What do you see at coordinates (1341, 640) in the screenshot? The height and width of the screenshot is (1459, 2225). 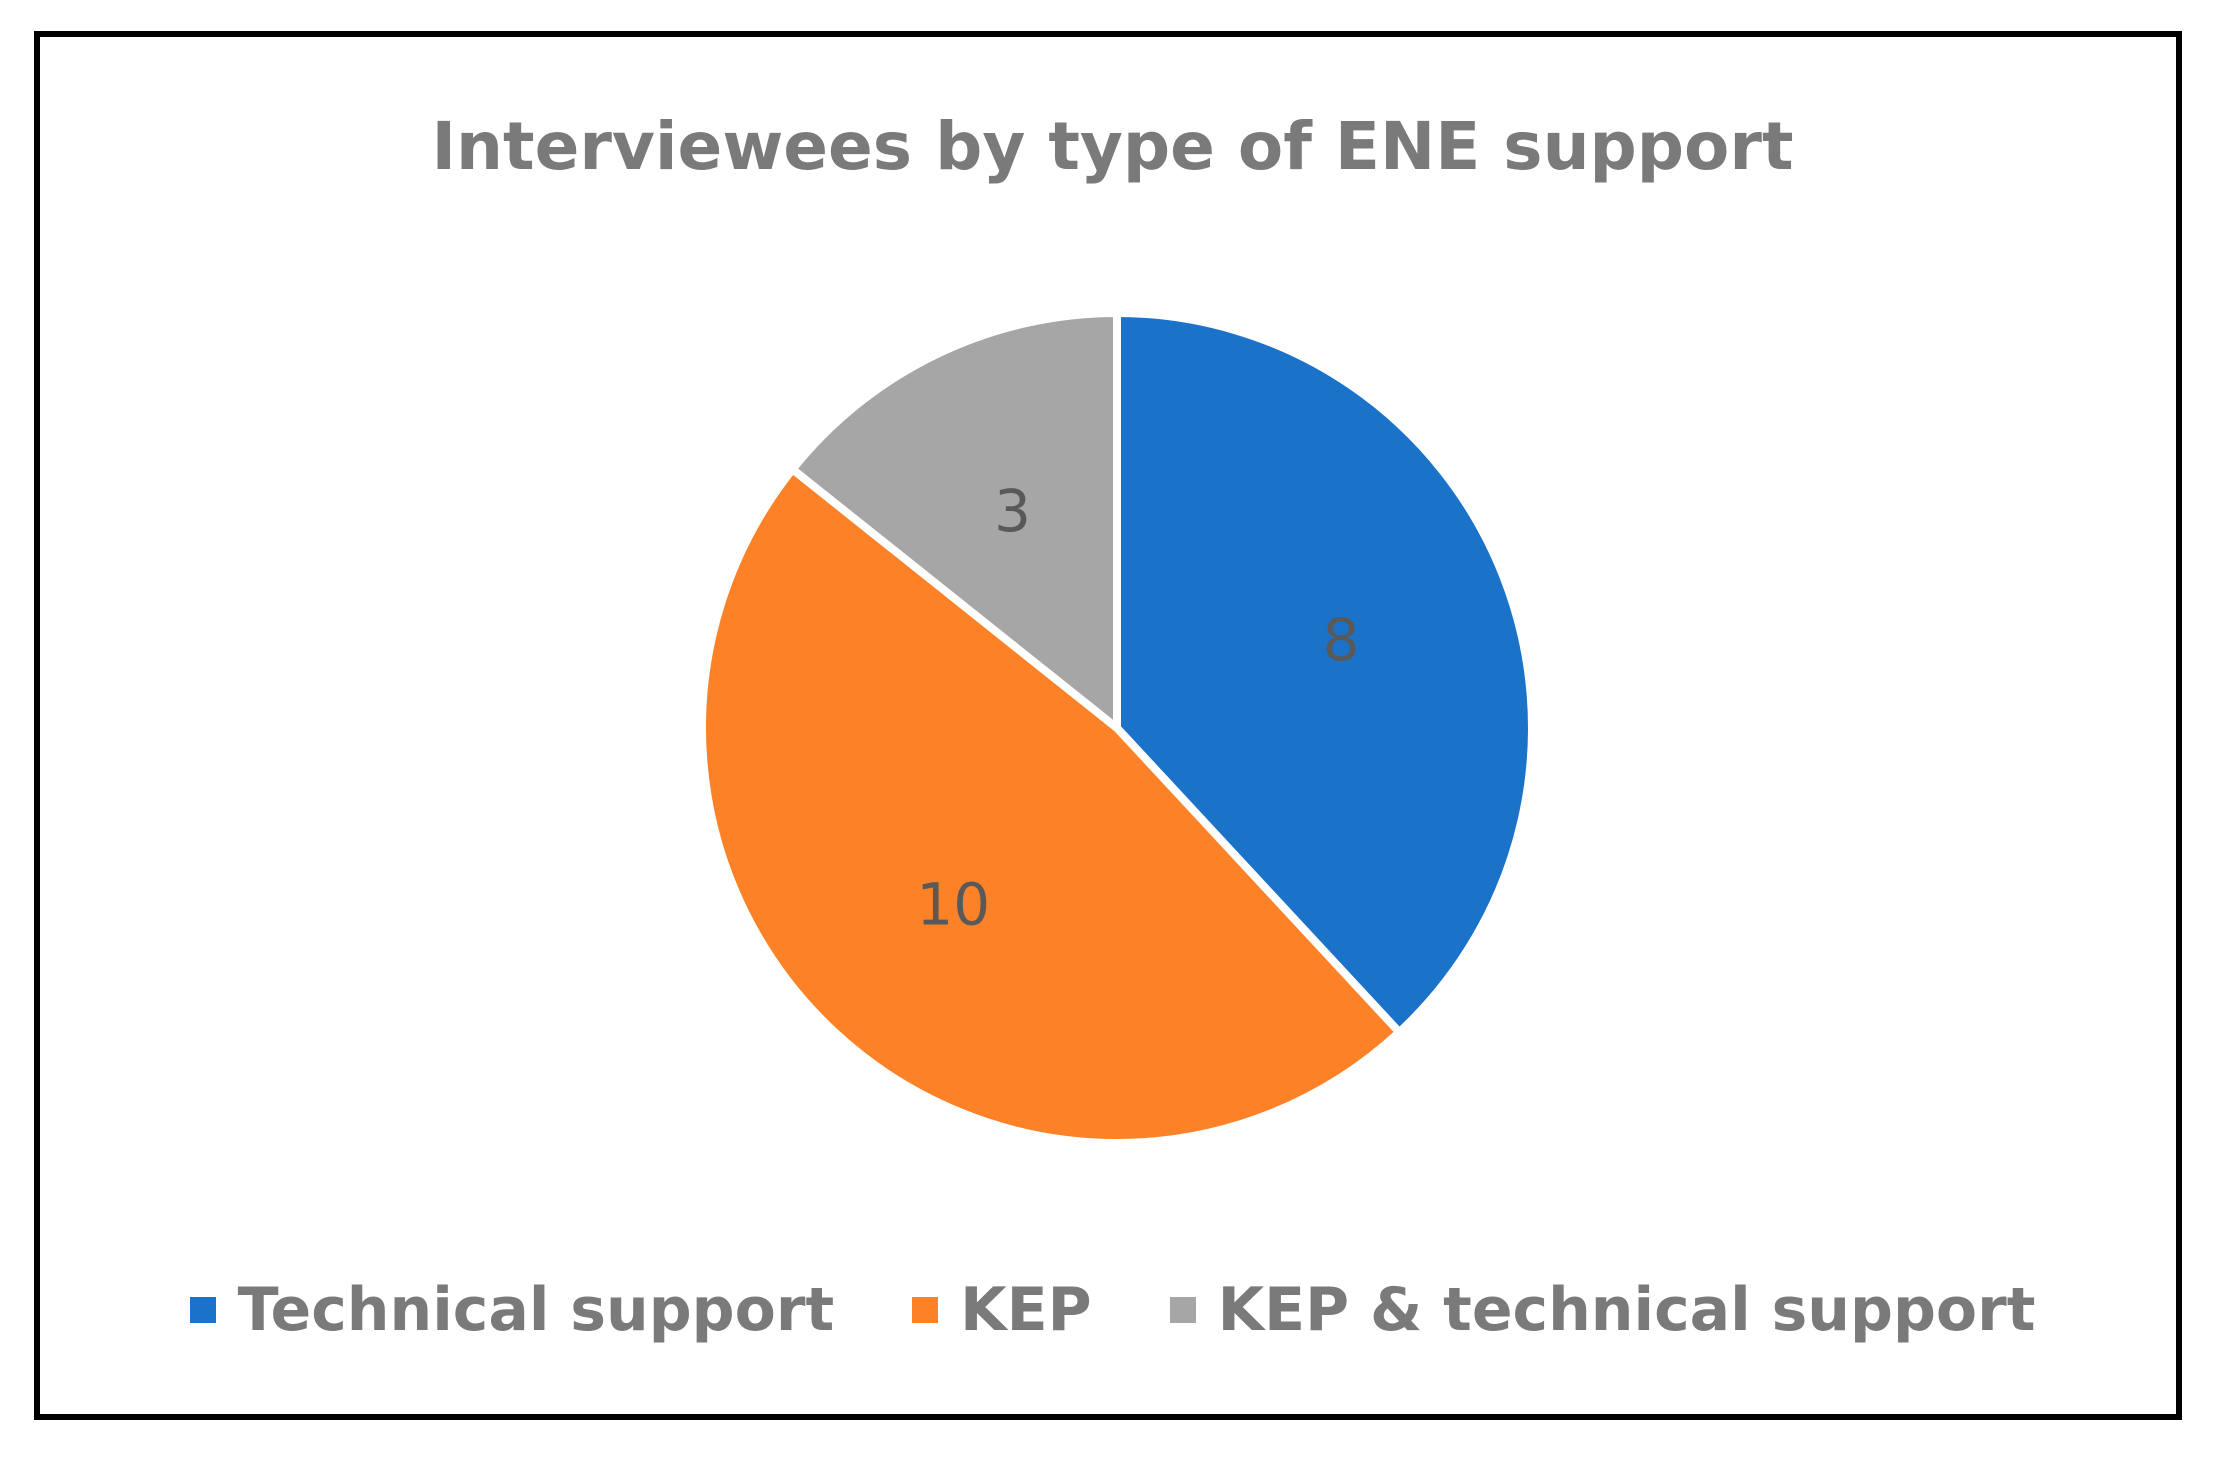 I see `data-label-technical-support: 8` at bounding box center [1341, 640].